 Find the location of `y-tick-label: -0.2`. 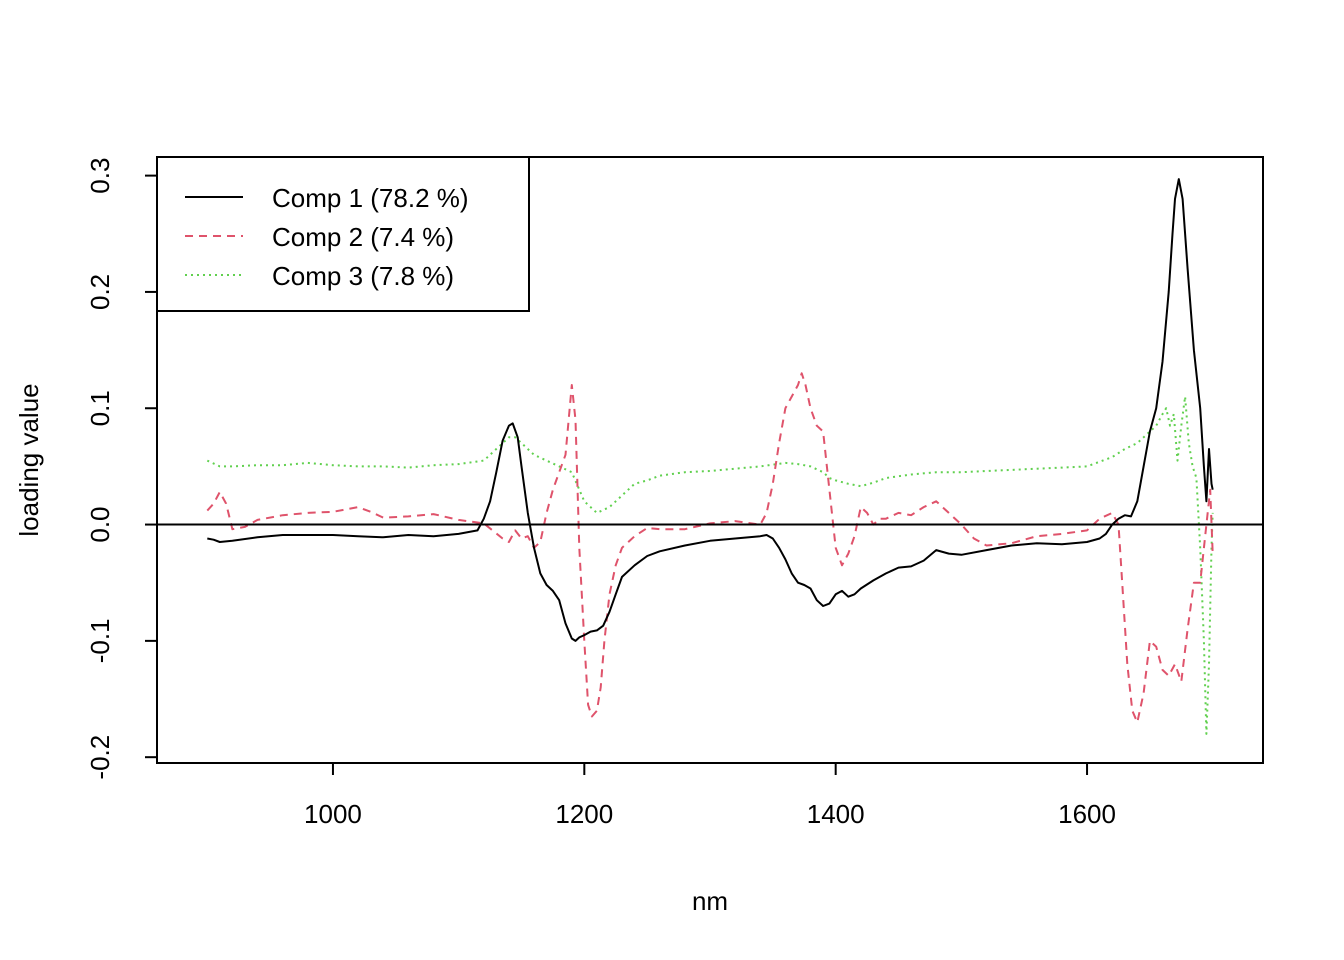

y-tick-label: -0.2 is located at coordinates (100, 757).